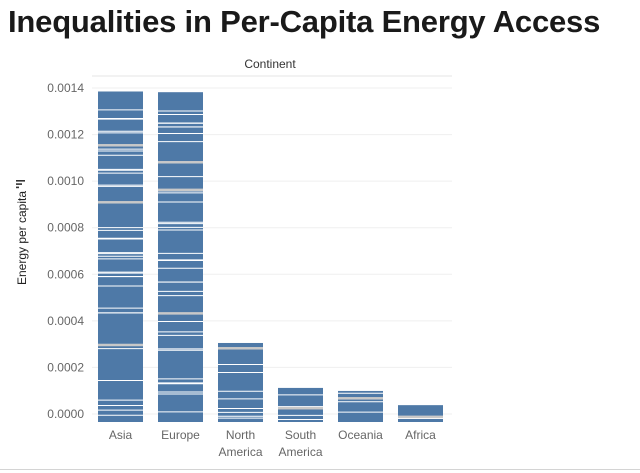 This screenshot has height=473, width=640. I want to click on y-tick-label: 0.0010, so click(65, 181).